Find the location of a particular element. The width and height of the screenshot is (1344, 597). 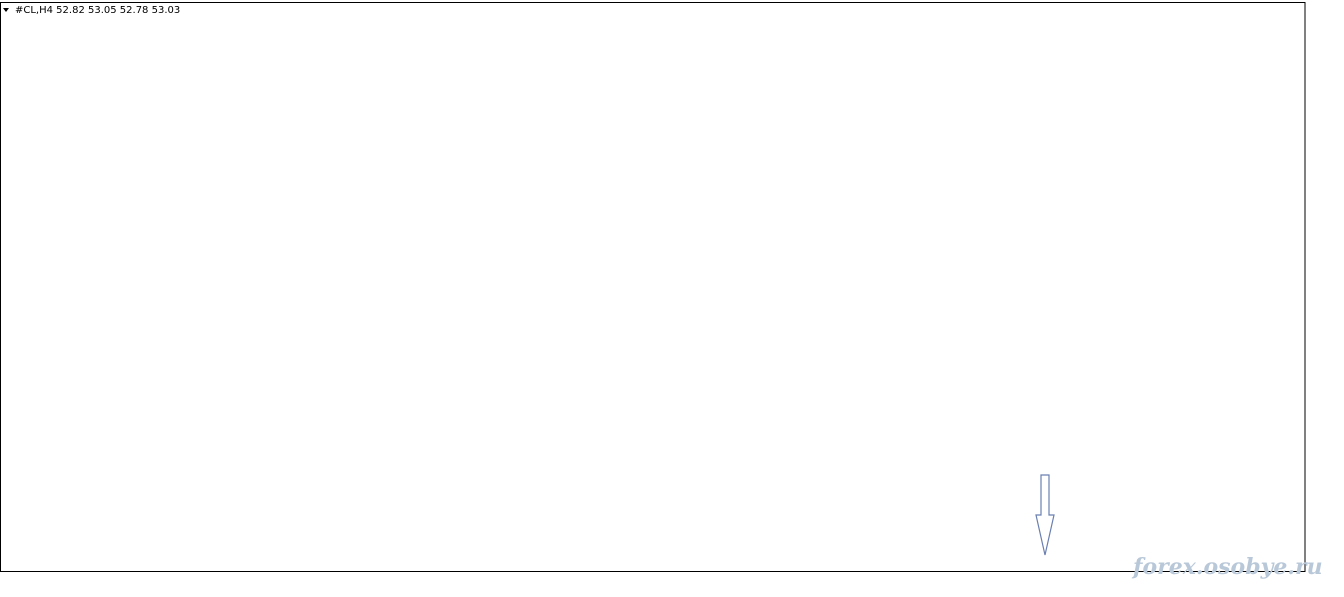

watermark: forex.osobye.ru is located at coordinates (1227, 567).